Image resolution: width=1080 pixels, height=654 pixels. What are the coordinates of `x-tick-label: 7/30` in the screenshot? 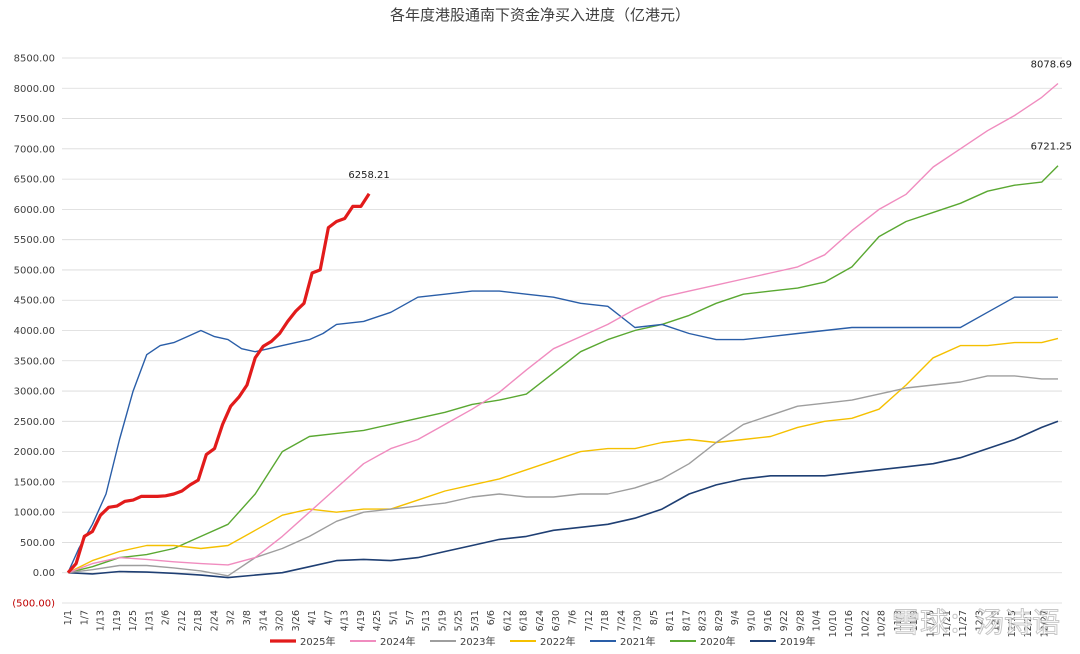 It's located at (638, 620).